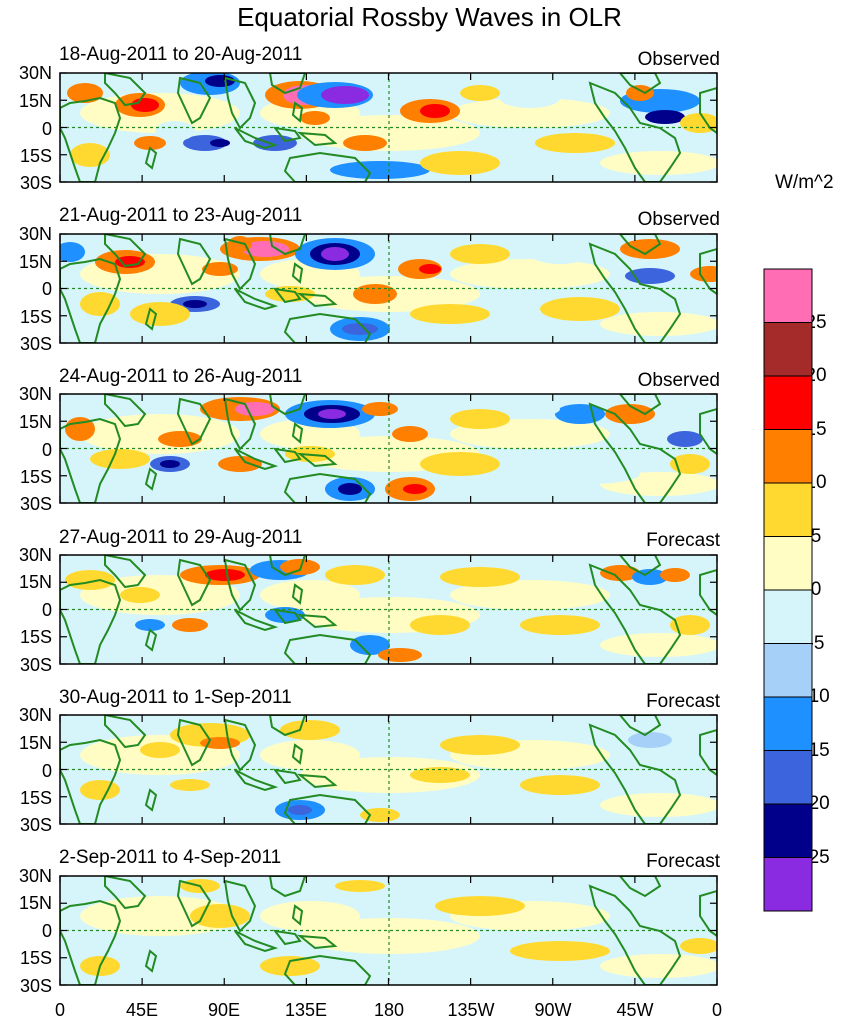 The width and height of the screenshot is (859, 1023). Describe the element at coordinates (224, 1010) in the screenshot. I see `lon-label: 90E` at that location.